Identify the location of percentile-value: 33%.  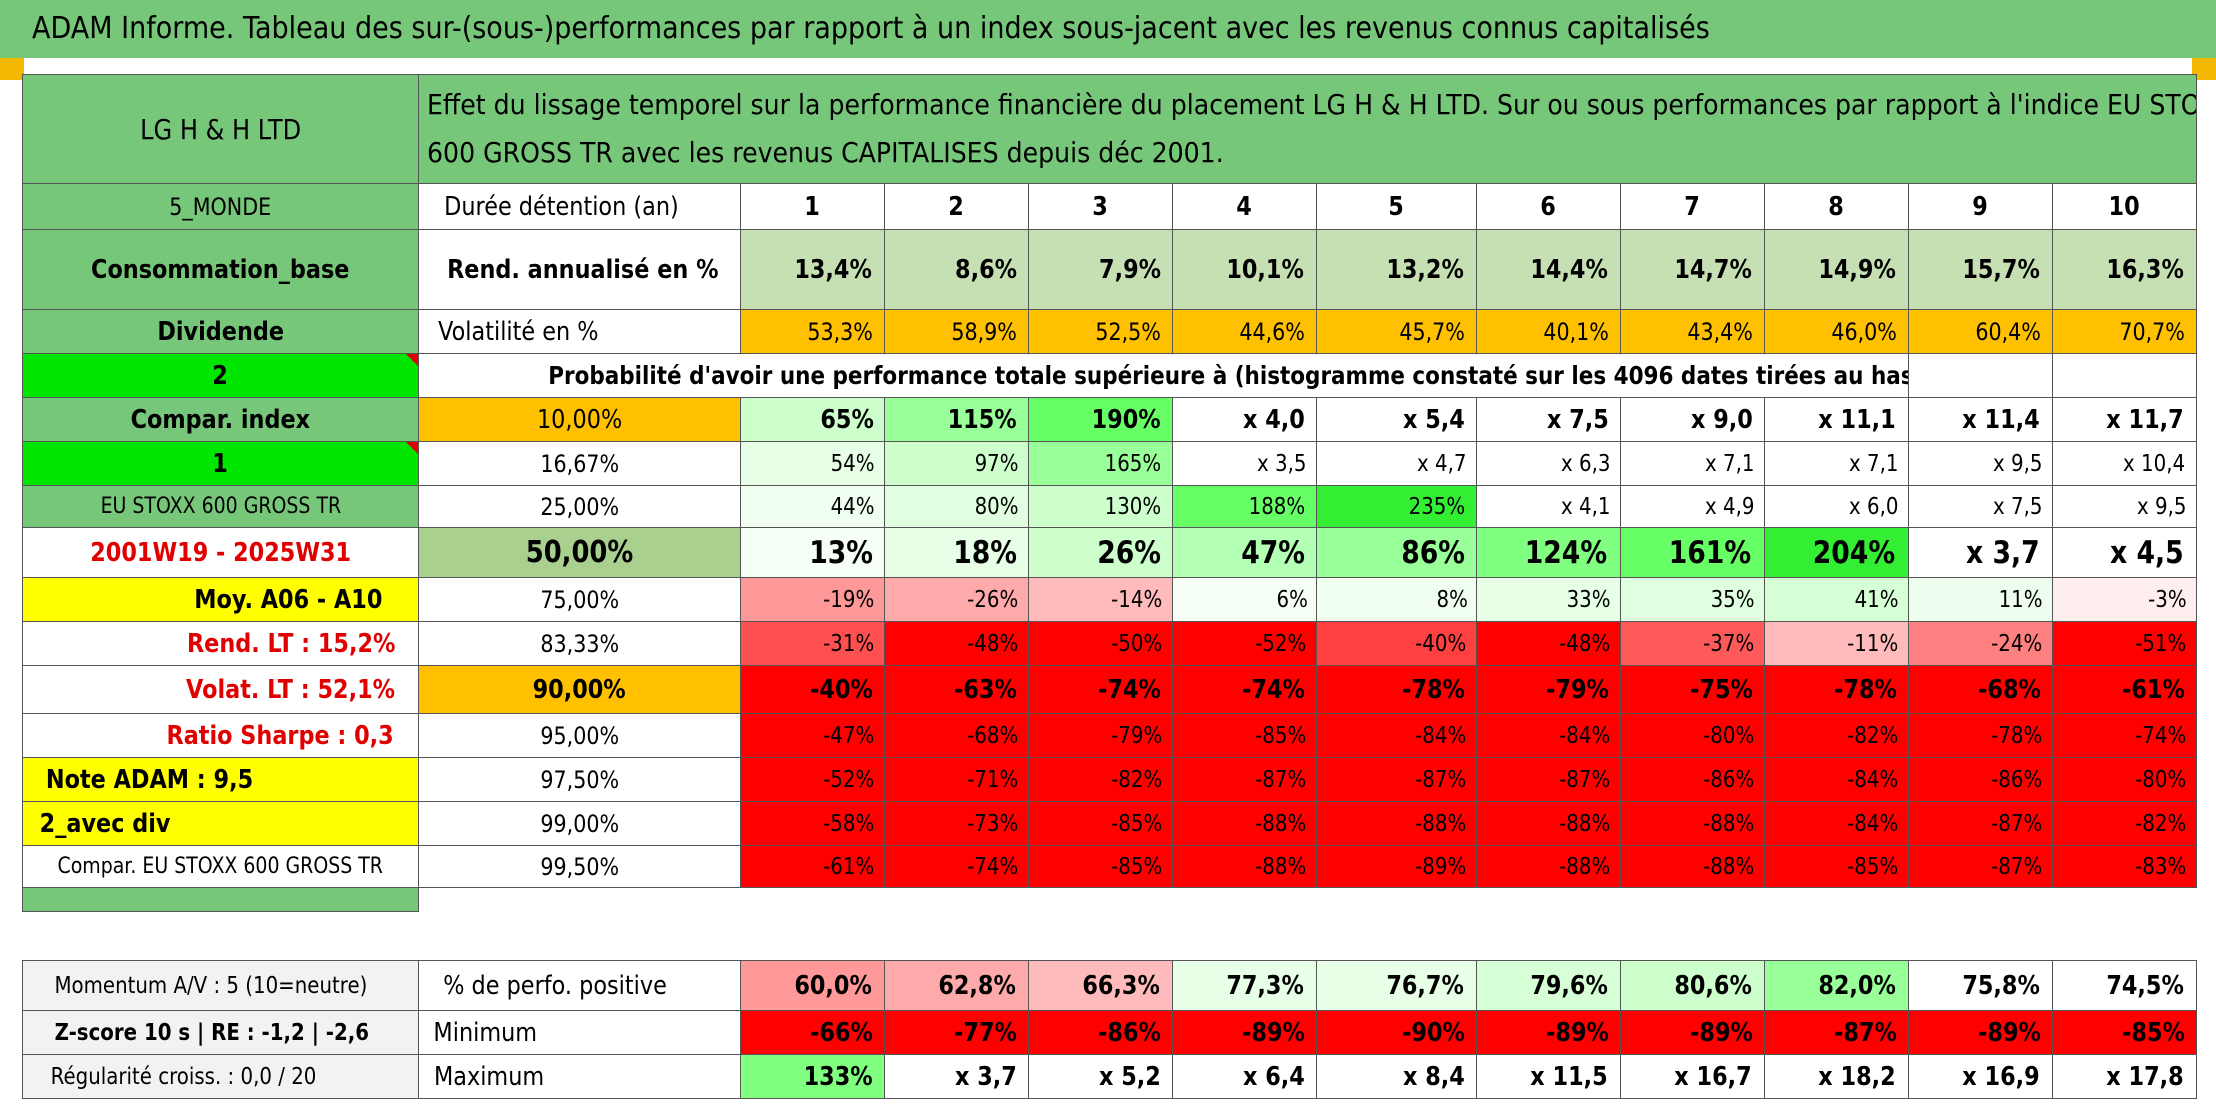
(1548, 599).